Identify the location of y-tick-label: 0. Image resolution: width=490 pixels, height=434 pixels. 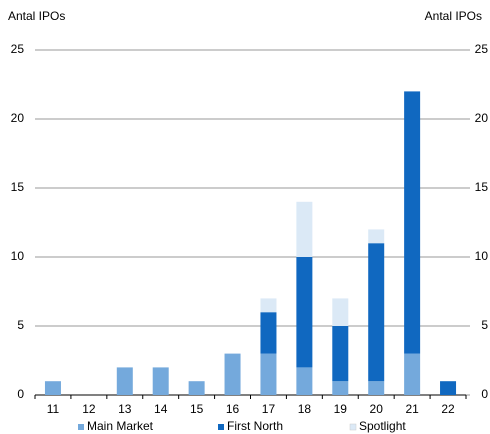
(20, 394).